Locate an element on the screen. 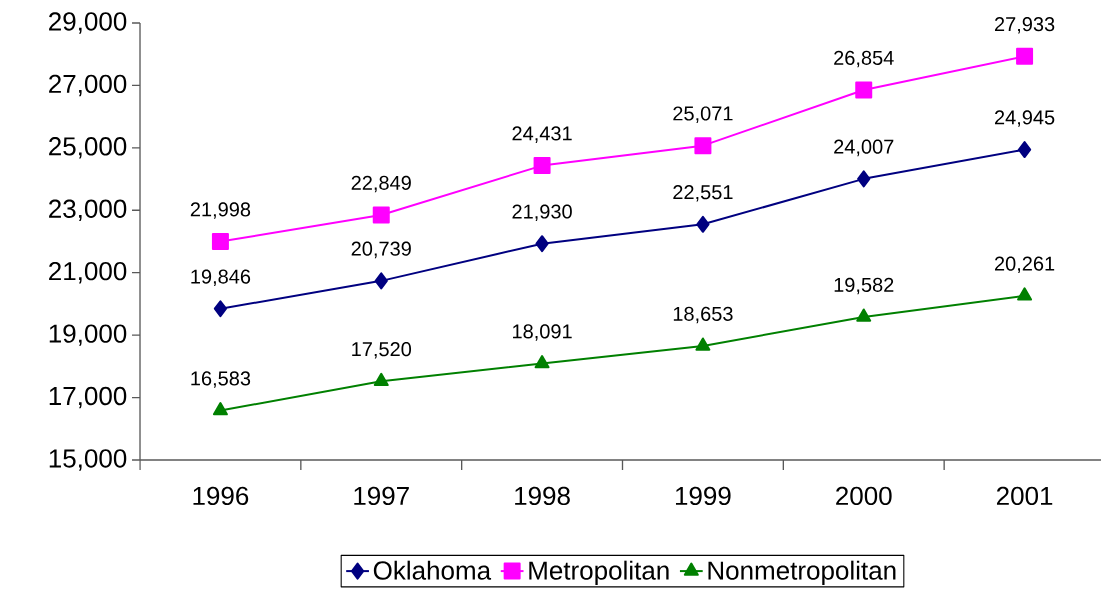 Image resolution: width=1101 pixels, height=614 pixels. legend-label: Nonmetropolitan is located at coordinates (802, 572).